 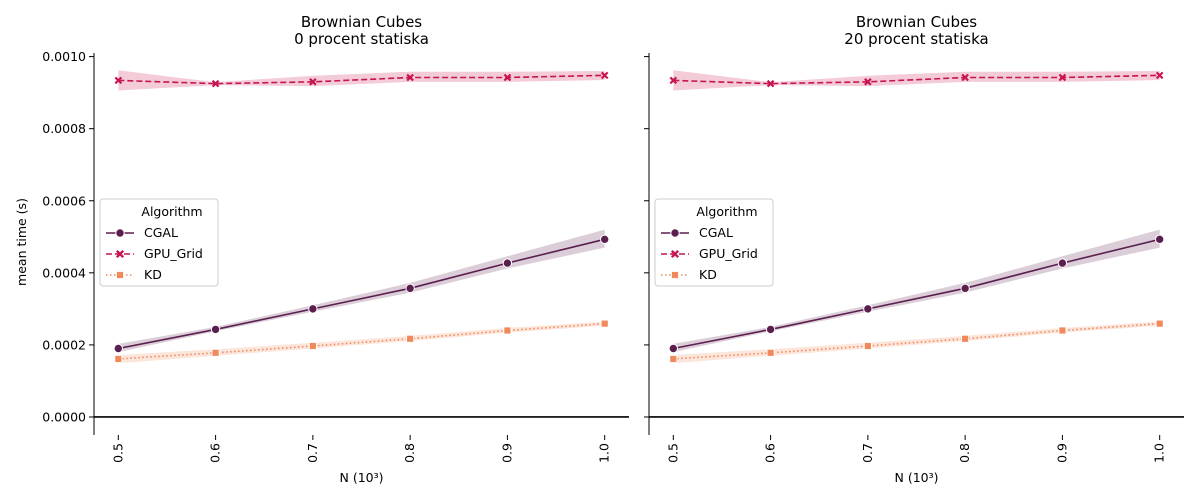 What do you see at coordinates (64, 416) in the screenshot?
I see `y-tick-label: 0.0000` at bounding box center [64, 416].